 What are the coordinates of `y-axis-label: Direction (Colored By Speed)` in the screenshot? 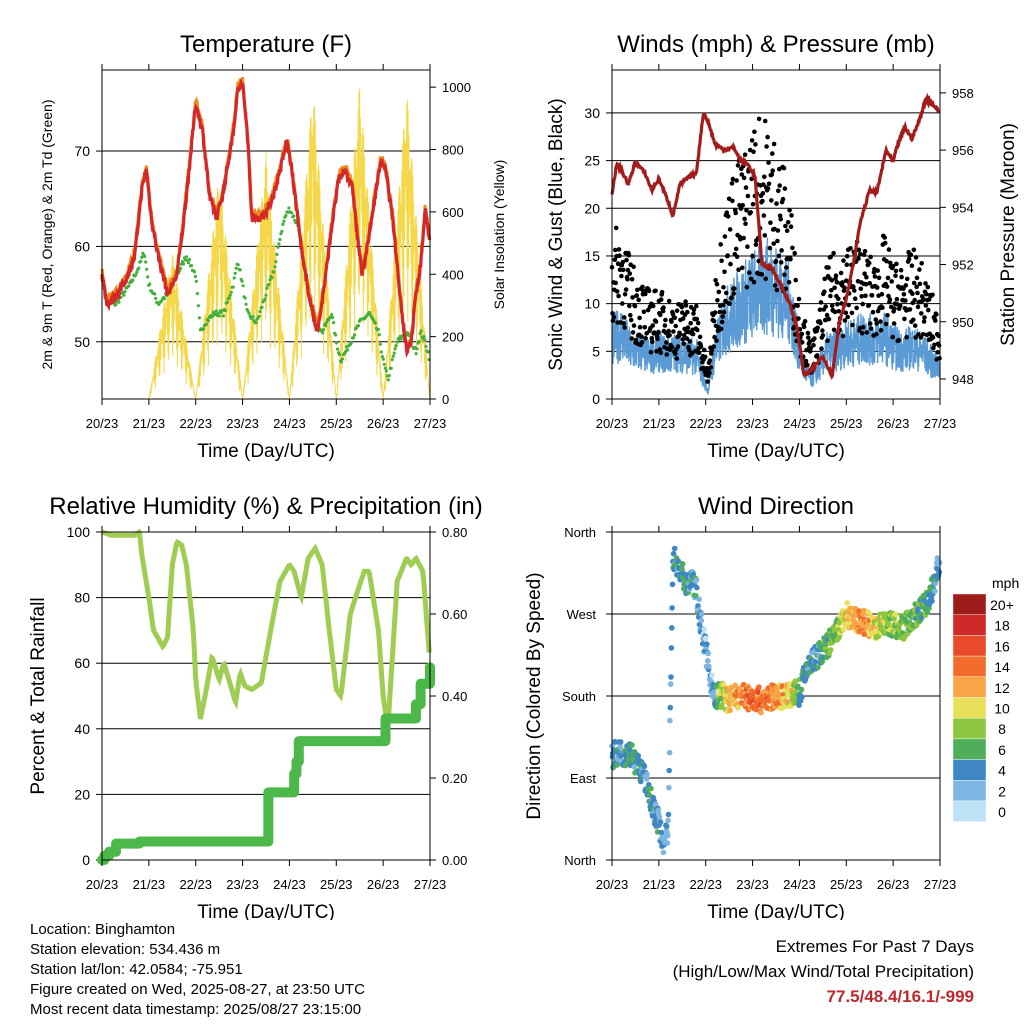 It's located at (534, 695).